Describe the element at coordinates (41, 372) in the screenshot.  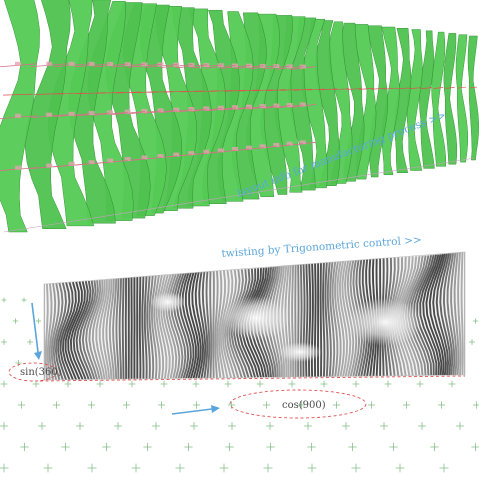
I see `sin-label: sin(360)` at that location.